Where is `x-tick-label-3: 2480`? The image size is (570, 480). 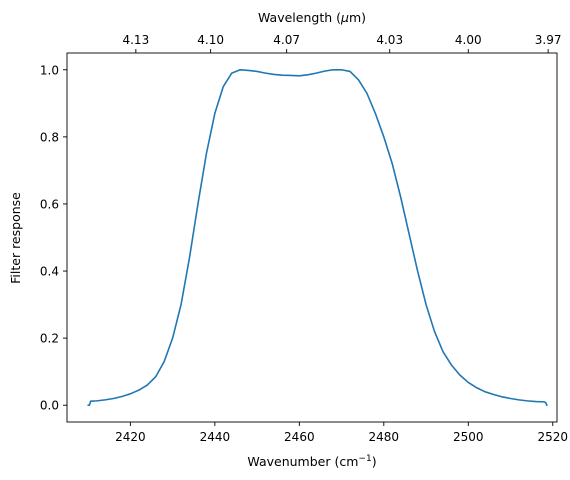 x-tick-label-3: 2480 is located at coordinates (384, 437).